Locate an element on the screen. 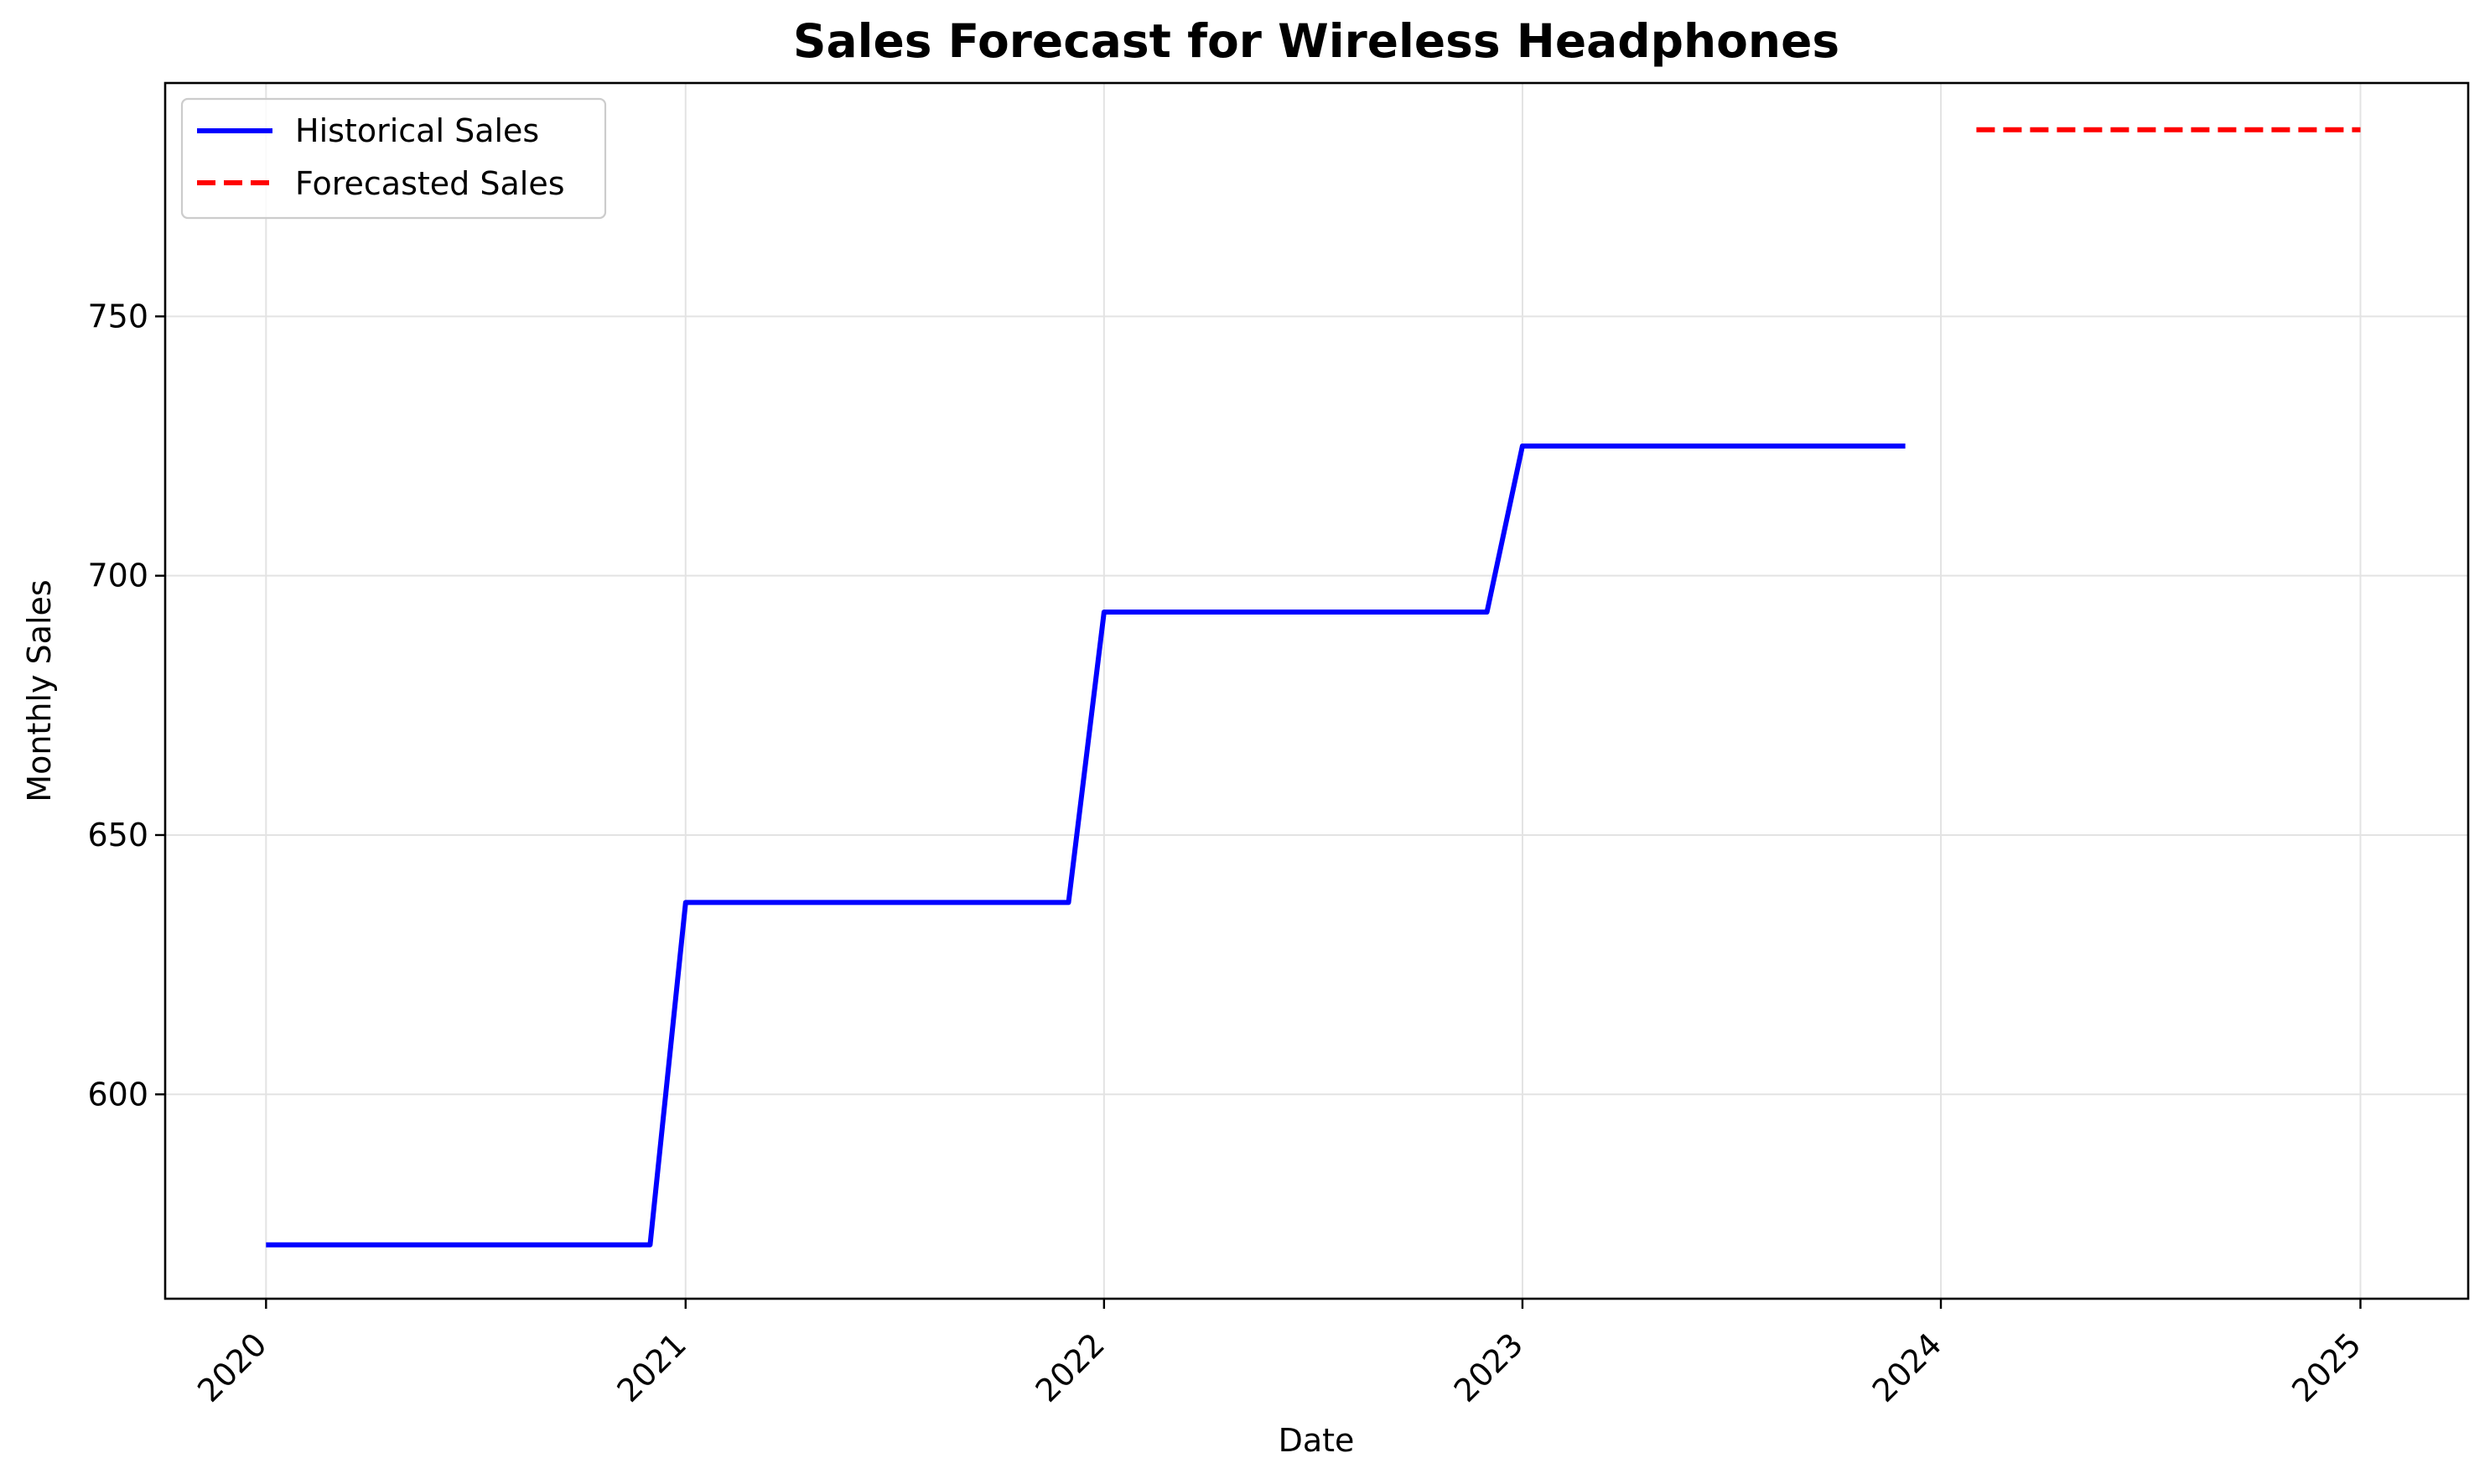 The image size is (2490, 1484). x-axis-label: Date is located at coordinates (1317, 1440).